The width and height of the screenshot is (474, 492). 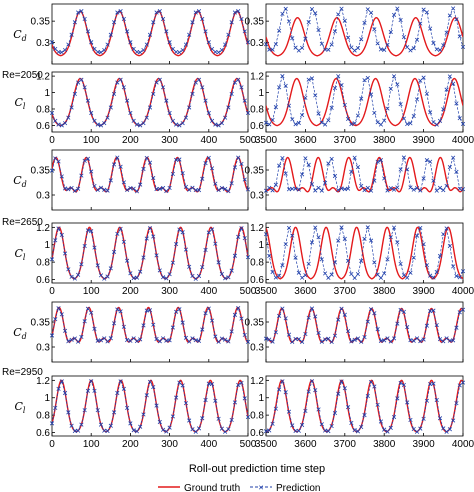 What do you see at coordinates (364, 406) in the screenshot?
I see `prediction-series` at bounding box center [364, 406].